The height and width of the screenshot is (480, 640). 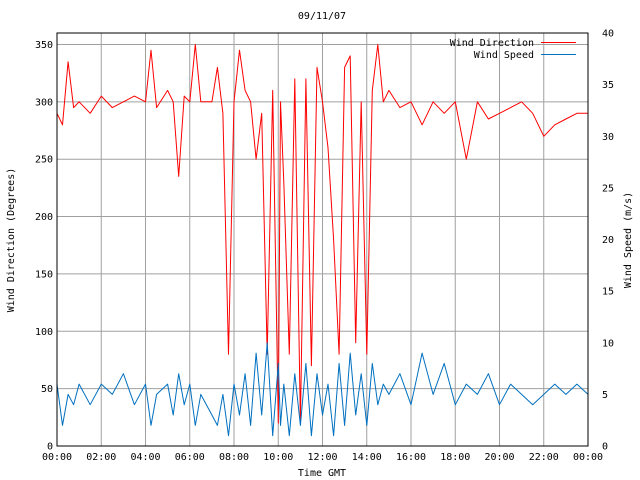 I want to click on y-right-tick-label: 20, so click(x=608, y=240).